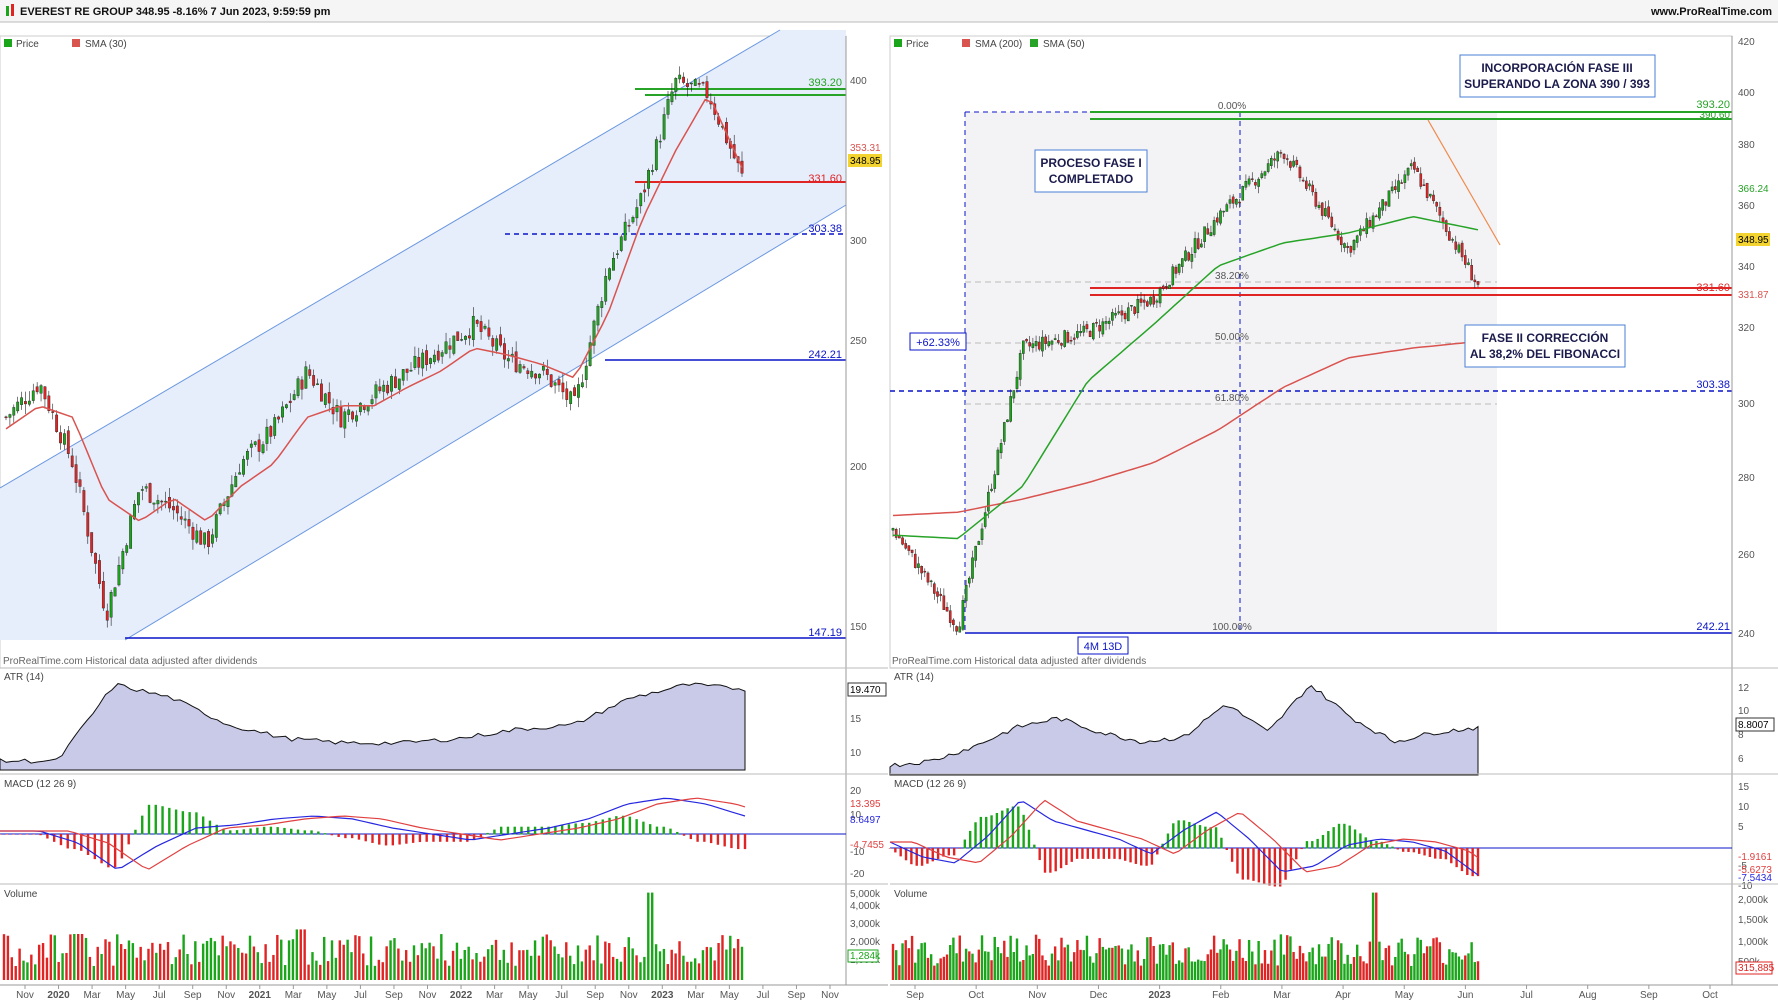  Describe the element at coordinates (1753, 240) in the screenshot. I see `svg-text: 348.95` at that location.